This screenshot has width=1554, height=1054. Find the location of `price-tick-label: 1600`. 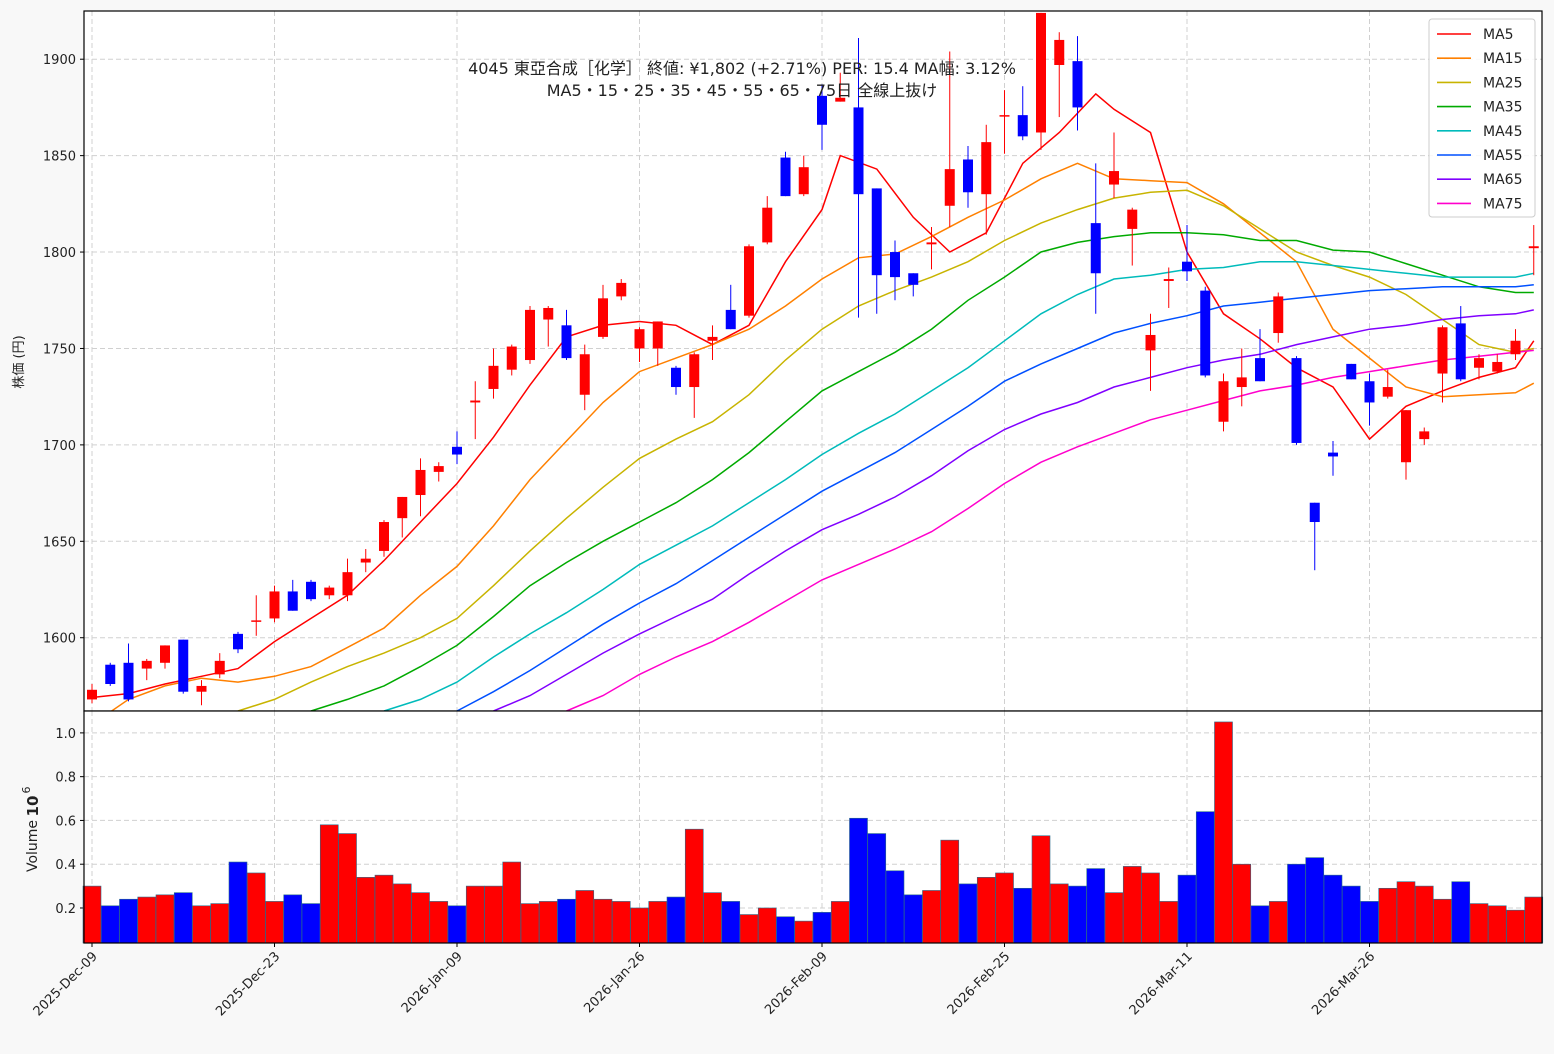

price-tick-label: 1600 is located at coordinates (59, 639).